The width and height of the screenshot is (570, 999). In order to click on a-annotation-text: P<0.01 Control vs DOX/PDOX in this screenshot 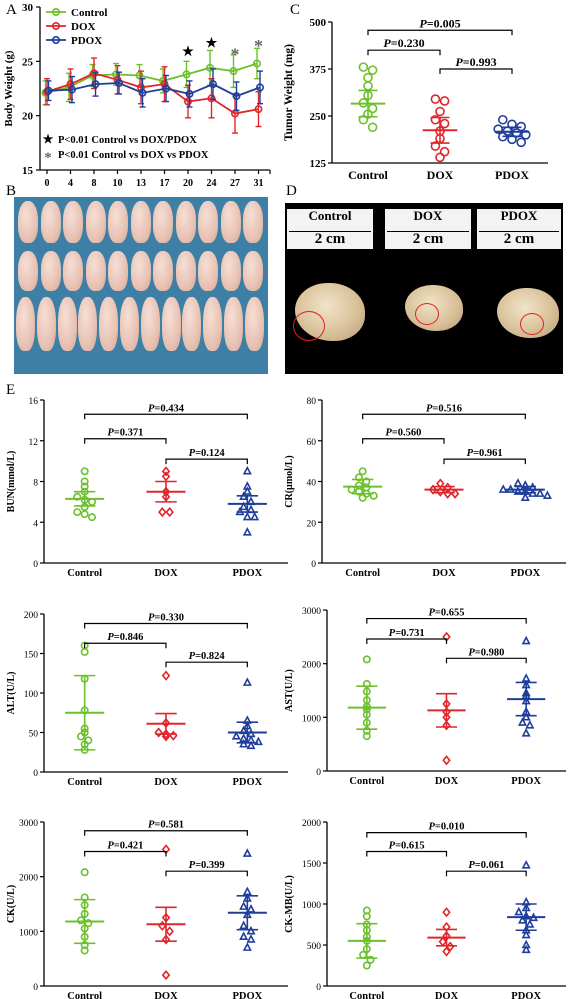, I will do `click(127, 140)`.